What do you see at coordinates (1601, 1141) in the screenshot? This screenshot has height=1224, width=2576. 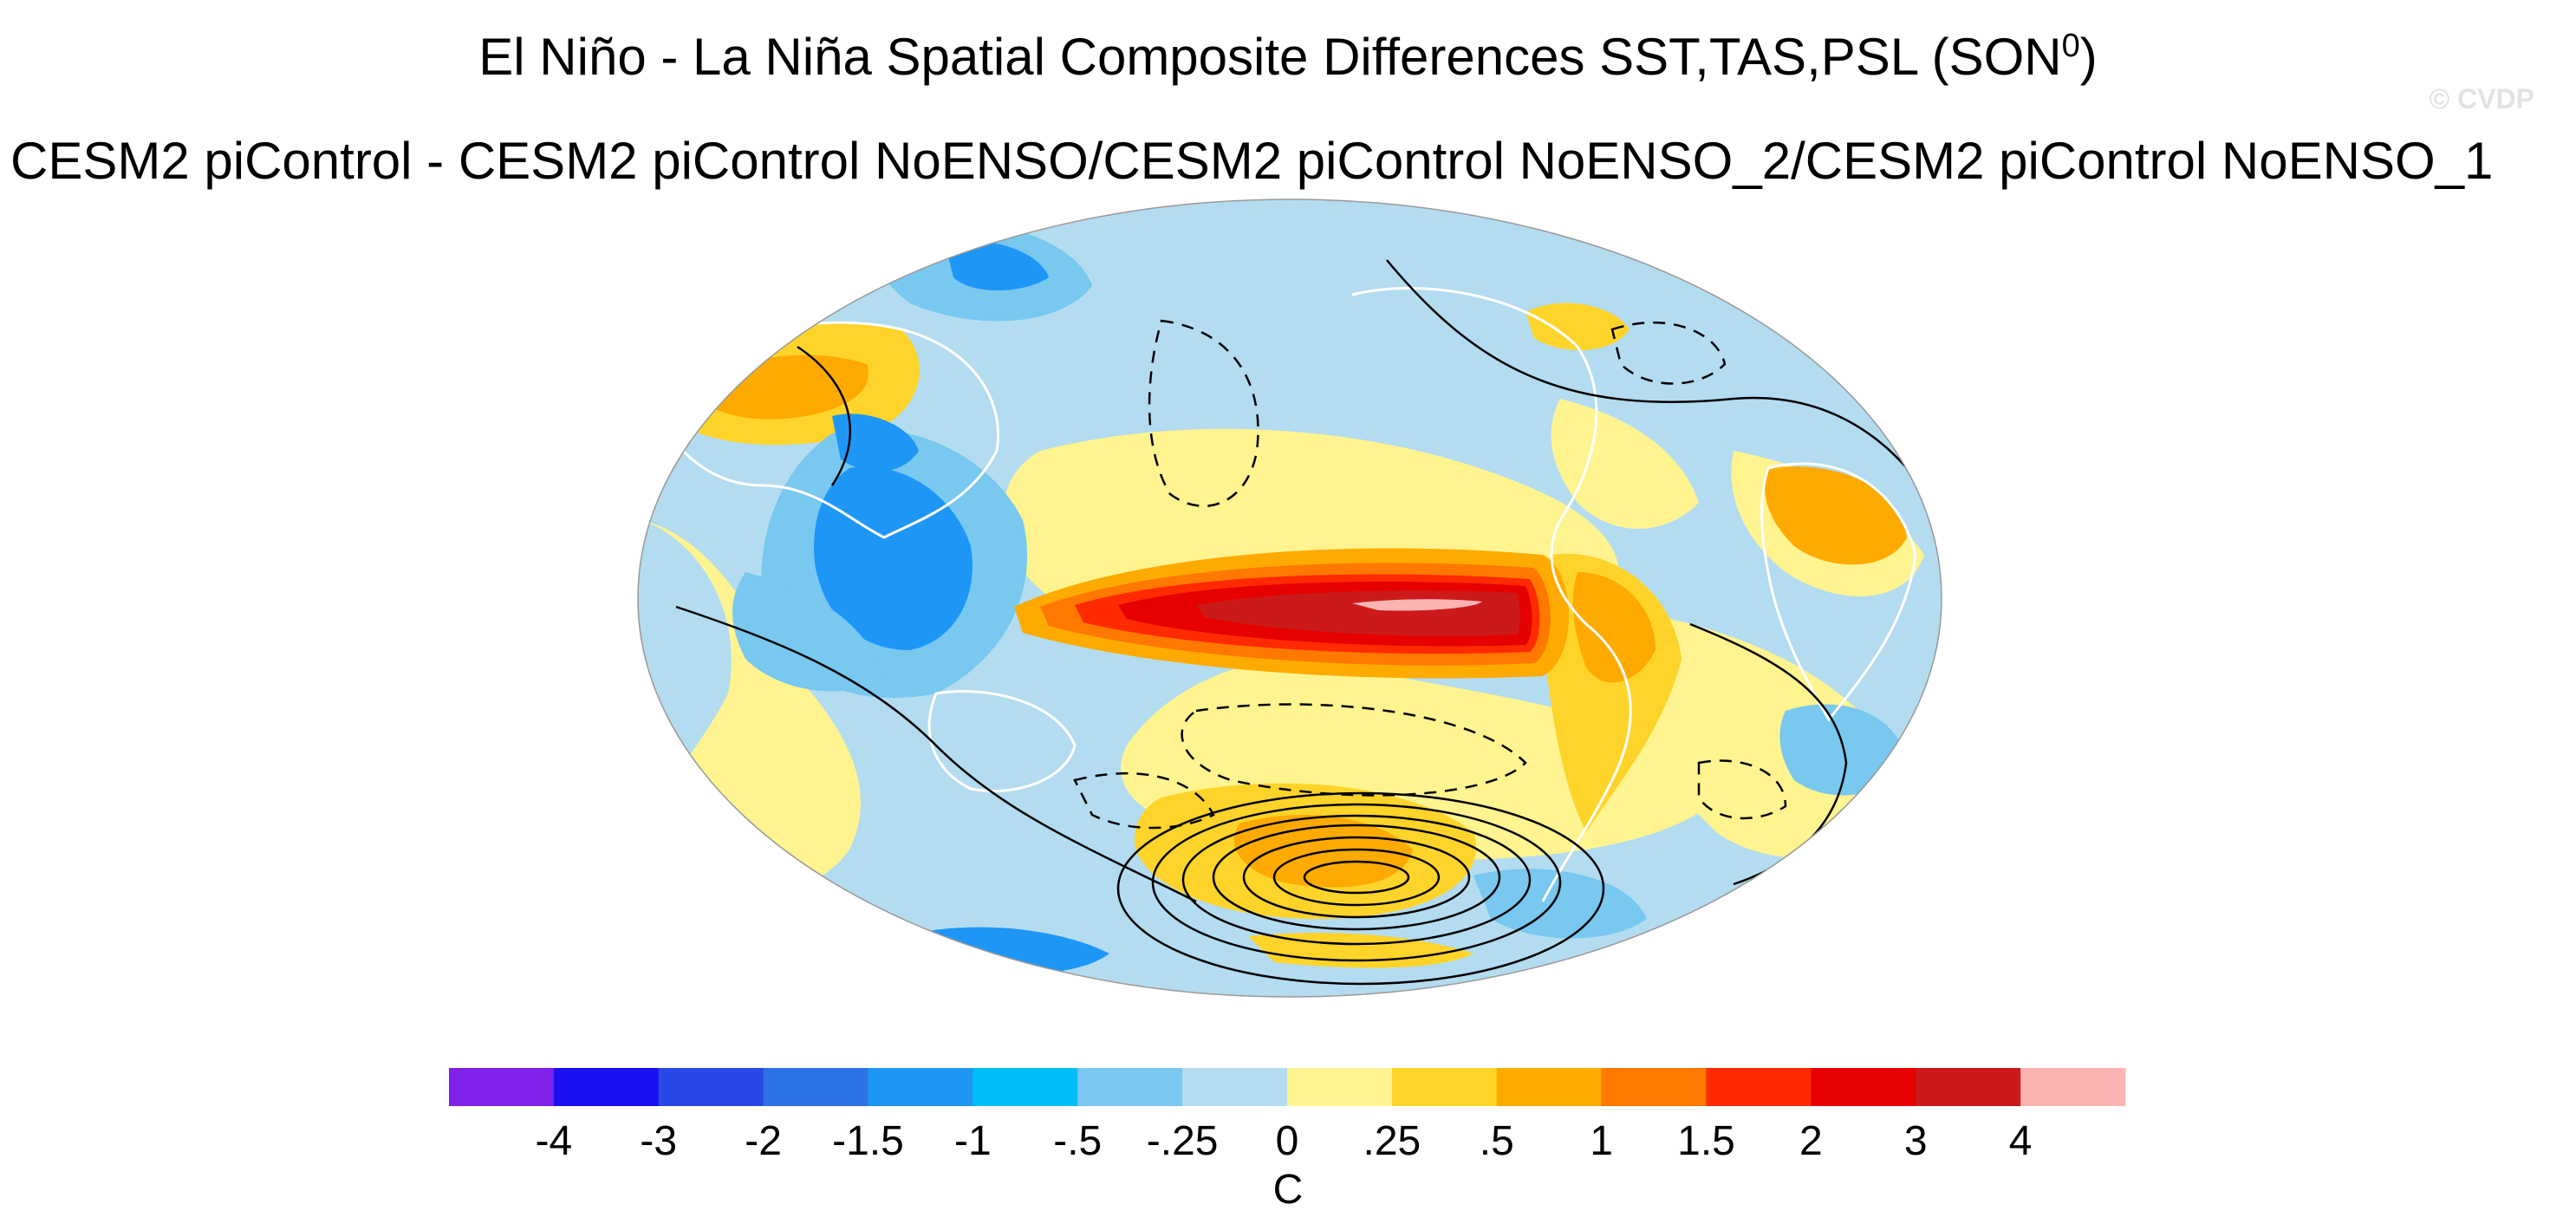 I see `colorbar-tick-label: 1` at bounding box center [1601, 1141].